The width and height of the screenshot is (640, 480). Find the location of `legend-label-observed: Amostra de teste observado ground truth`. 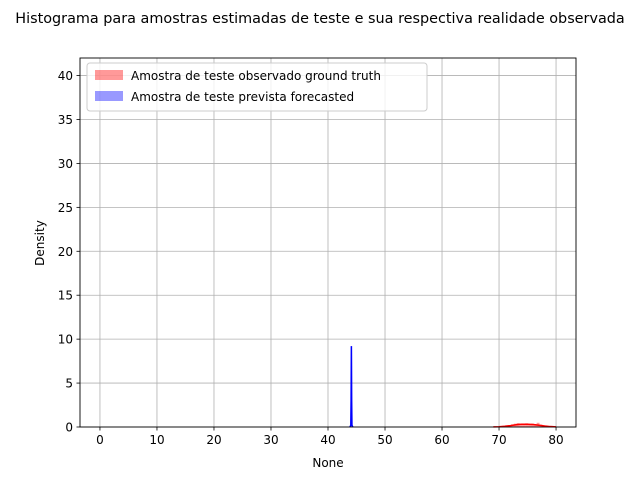

legend-label-observed: Amostra de teste observado ground truth is located at coordinates (256, 76).